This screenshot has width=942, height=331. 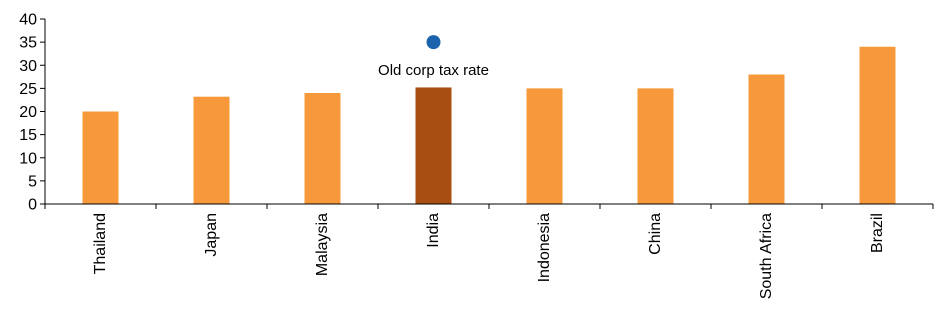 I want to click on x-tick-label: Japan, so click(x=211, y=235).